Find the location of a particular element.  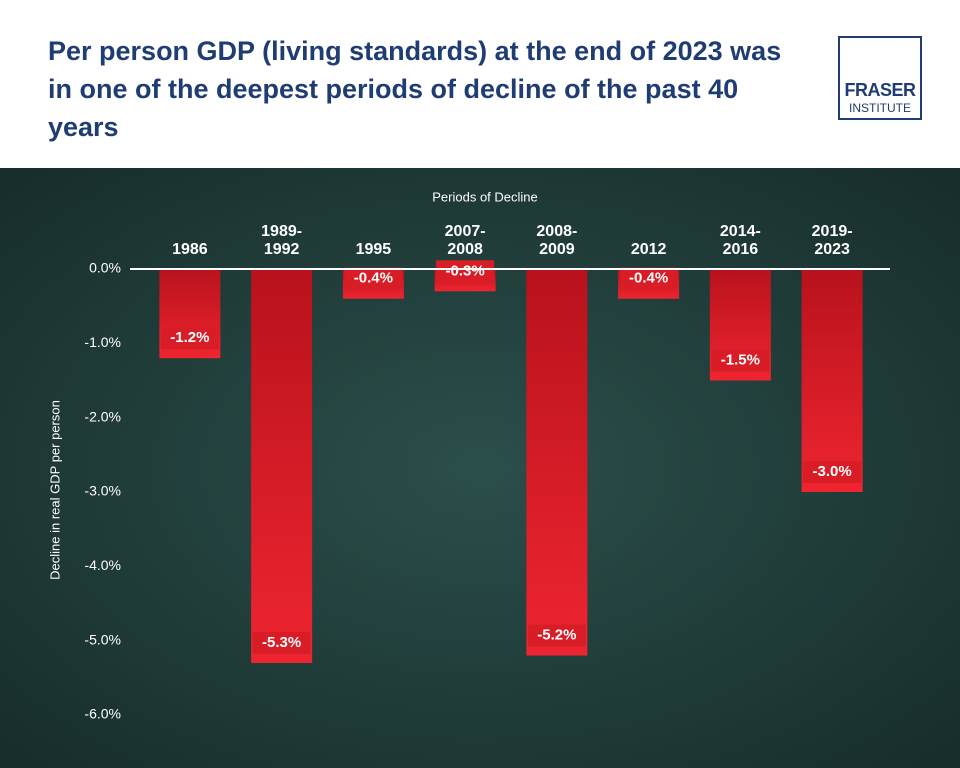

value-label: -1.5% is located at coordinates (740, 359).